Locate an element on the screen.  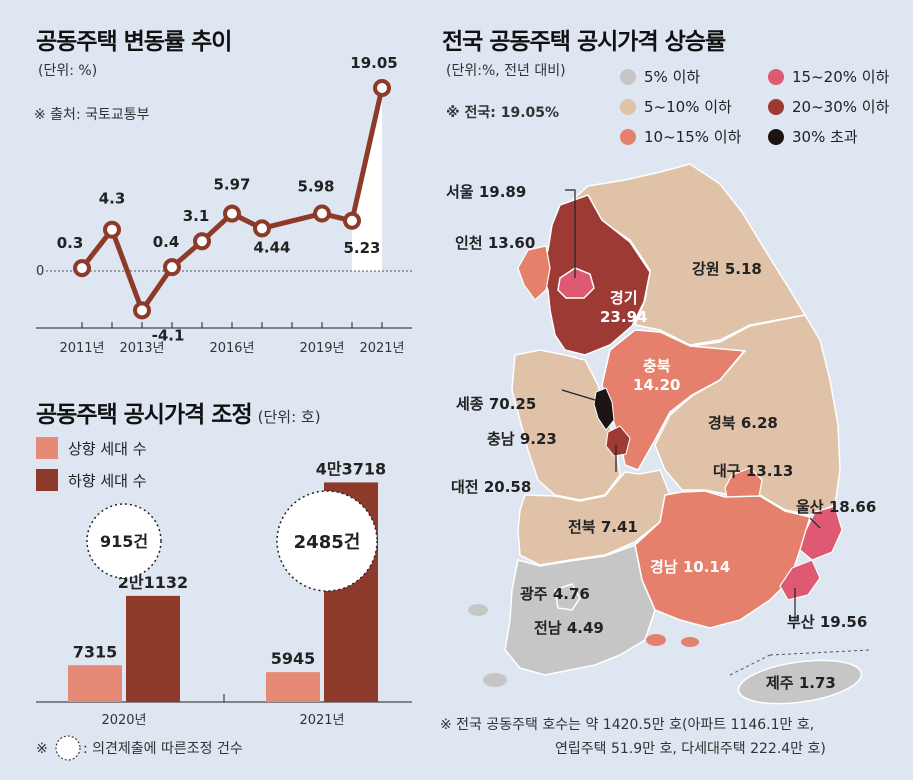
label-gyeonggi: 경기 23.94 is located at coordinates (623, 306).